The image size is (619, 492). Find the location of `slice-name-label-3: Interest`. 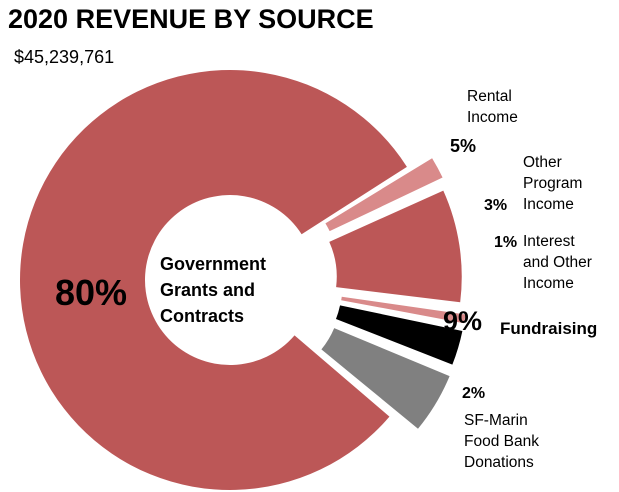

slice-name-label-3: Interest is located at coordinates (549, 241).